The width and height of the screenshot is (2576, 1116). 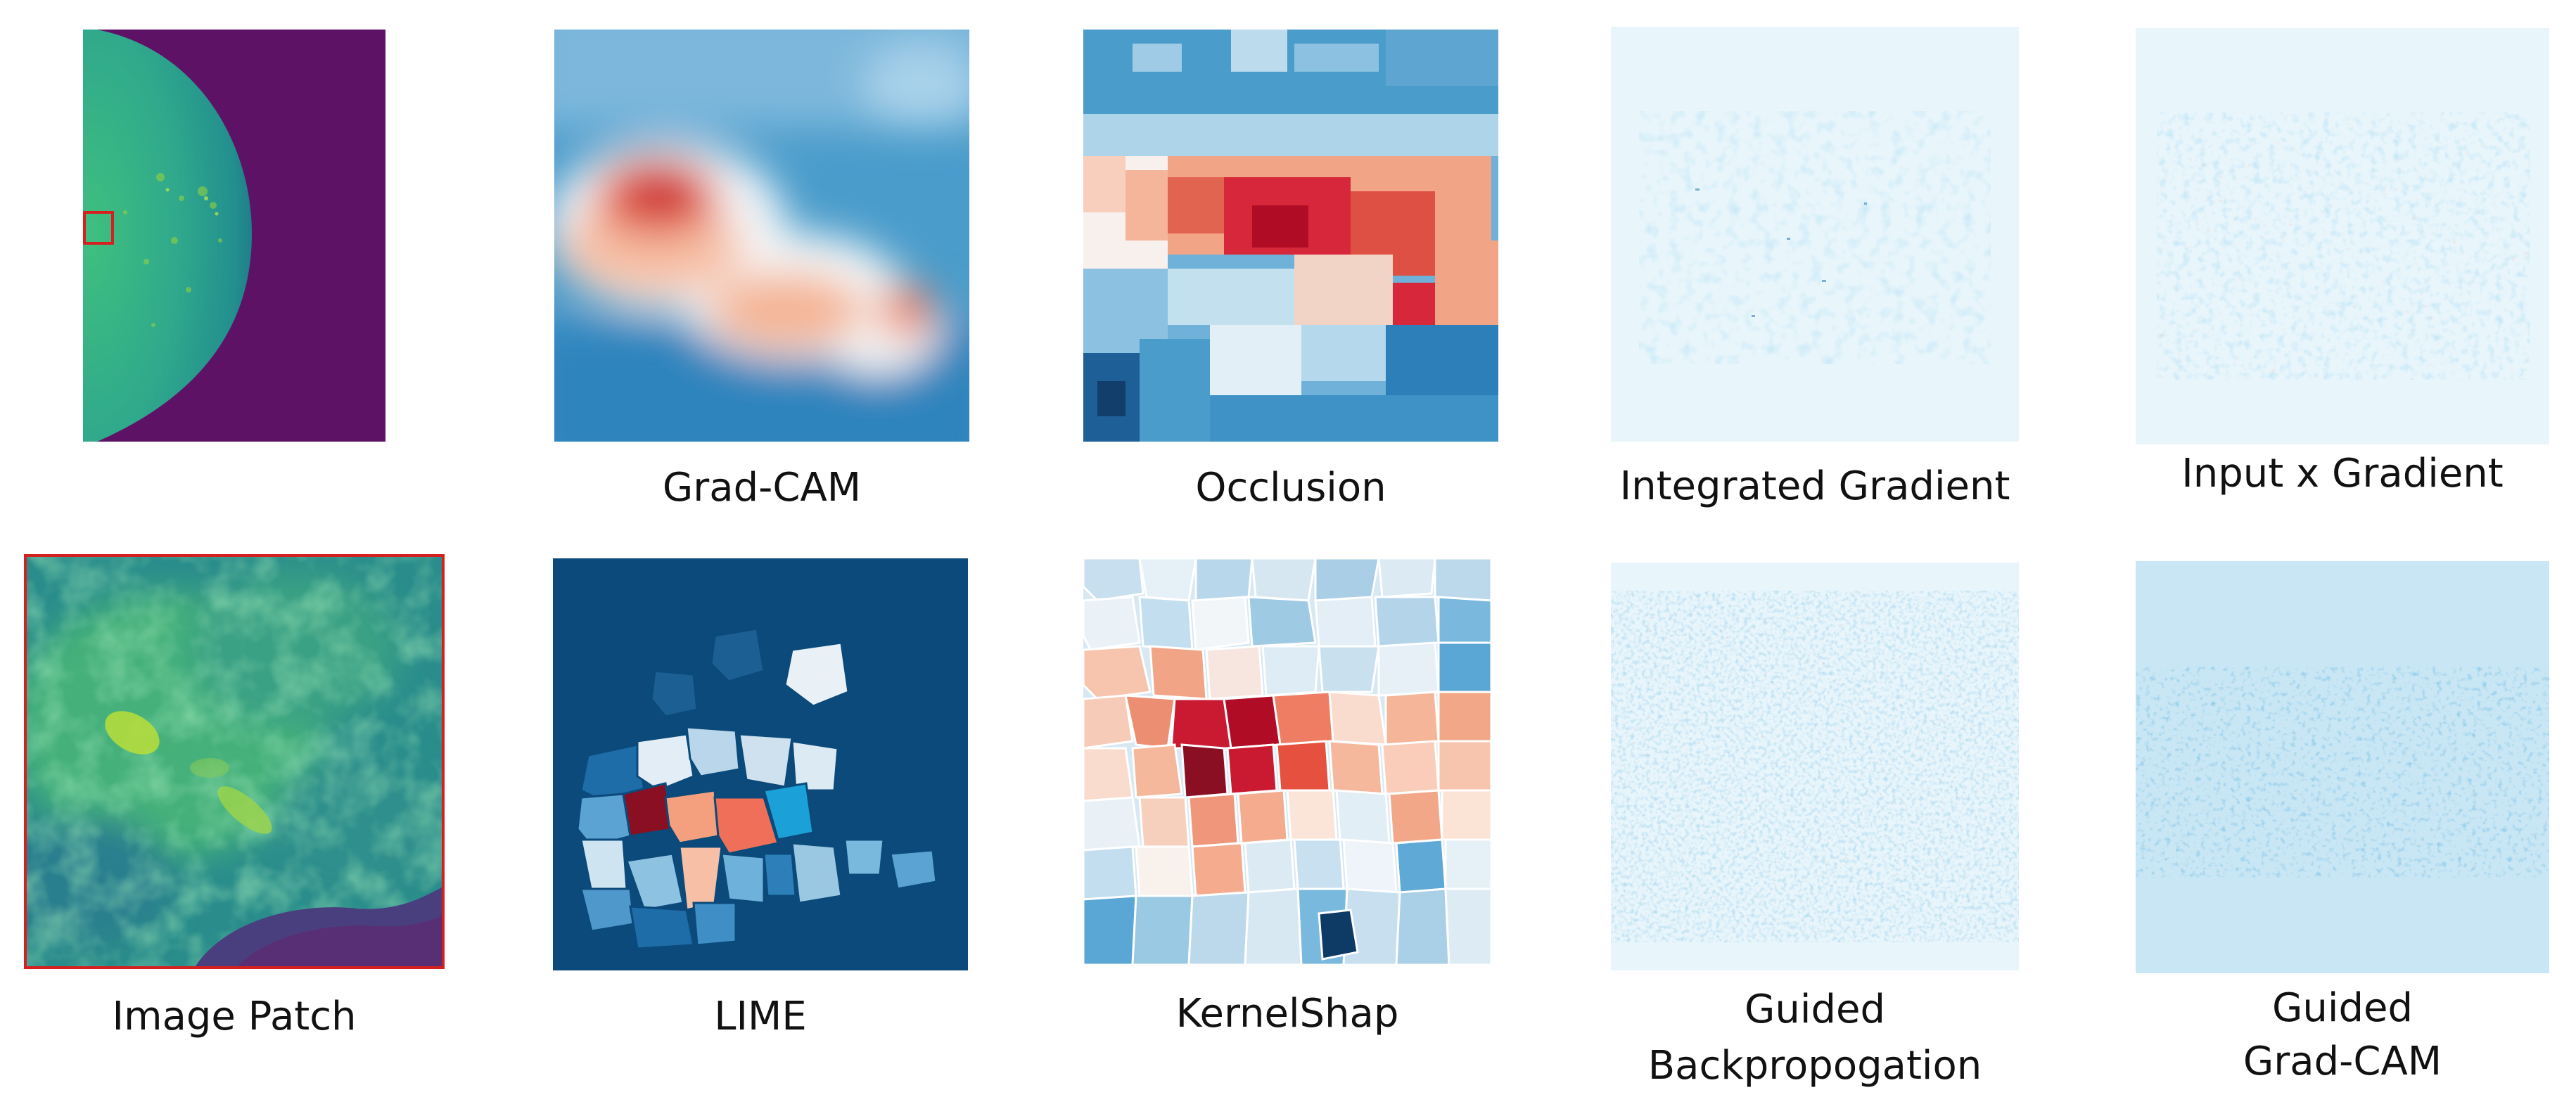 What do you see at coordinates (234, 1017) in the screenshot?
I see `caption-image-patch: Image Patch` at bounding box center [234, 1017].